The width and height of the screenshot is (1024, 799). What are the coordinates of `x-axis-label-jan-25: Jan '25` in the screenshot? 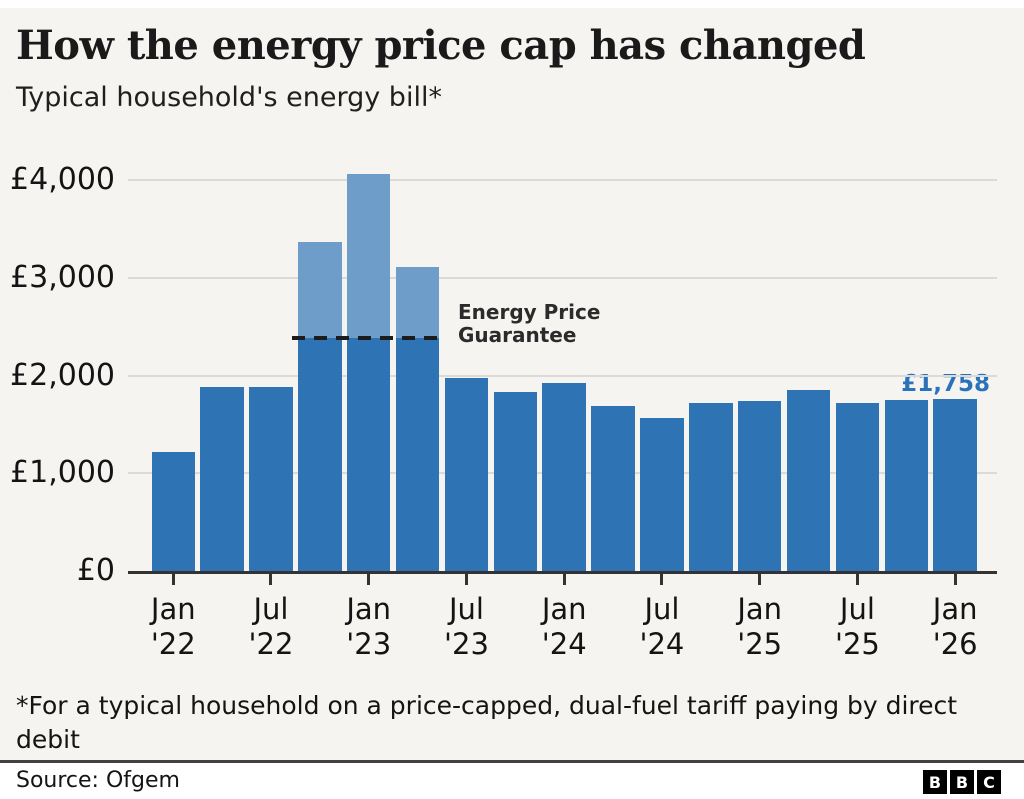 It's located at (760, 626).